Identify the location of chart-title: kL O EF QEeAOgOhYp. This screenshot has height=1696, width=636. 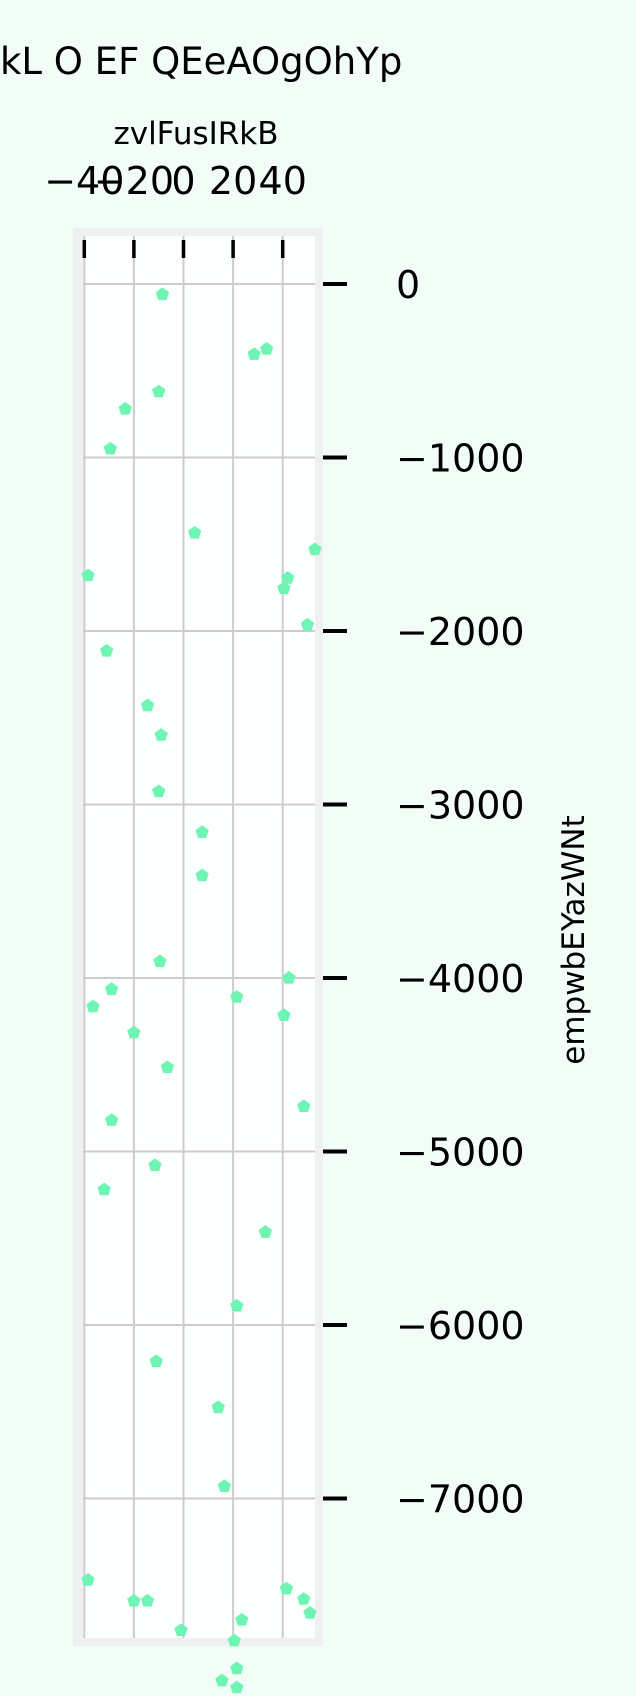
(201, 61).